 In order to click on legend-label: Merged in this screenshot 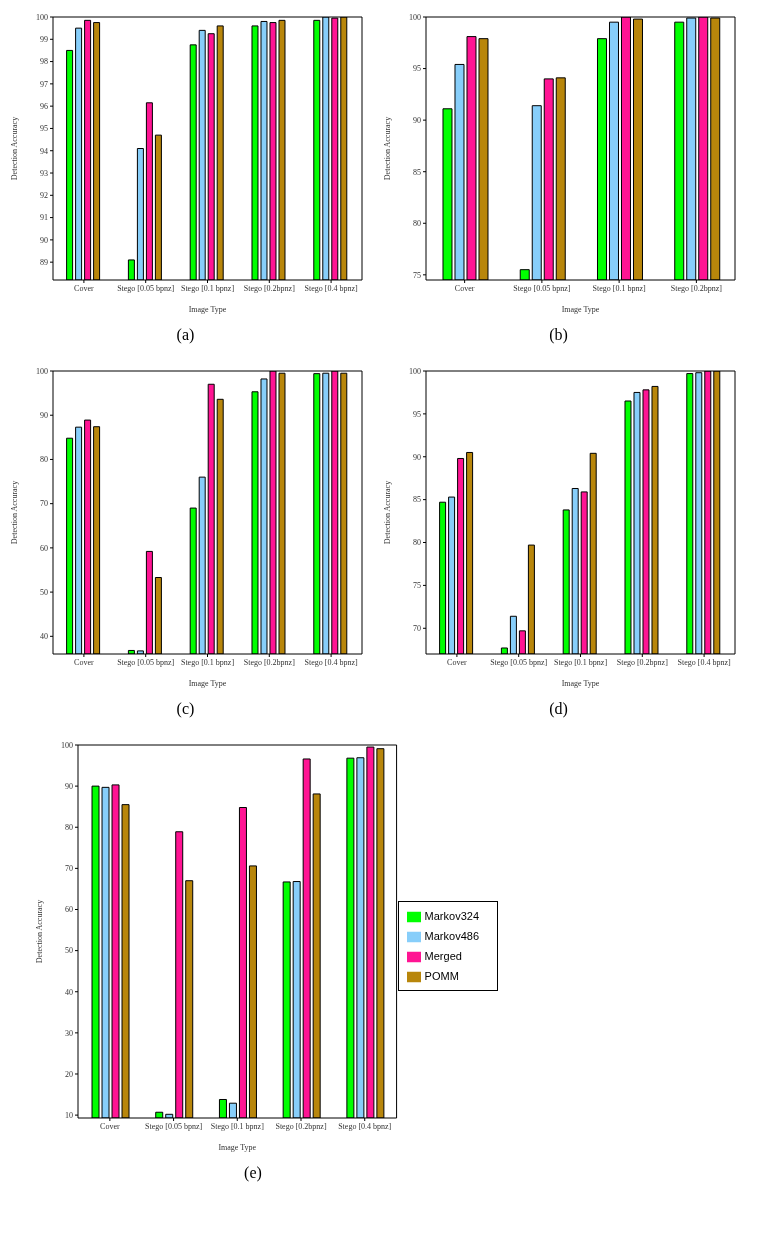, I will do `click(443, 956)`.